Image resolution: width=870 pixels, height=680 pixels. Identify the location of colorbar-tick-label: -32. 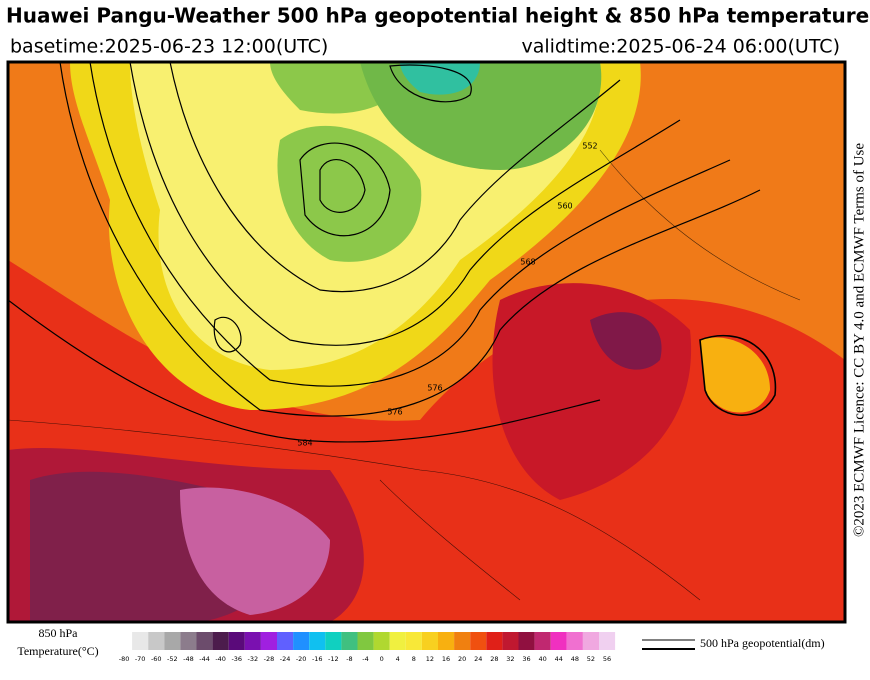
(253, 659).